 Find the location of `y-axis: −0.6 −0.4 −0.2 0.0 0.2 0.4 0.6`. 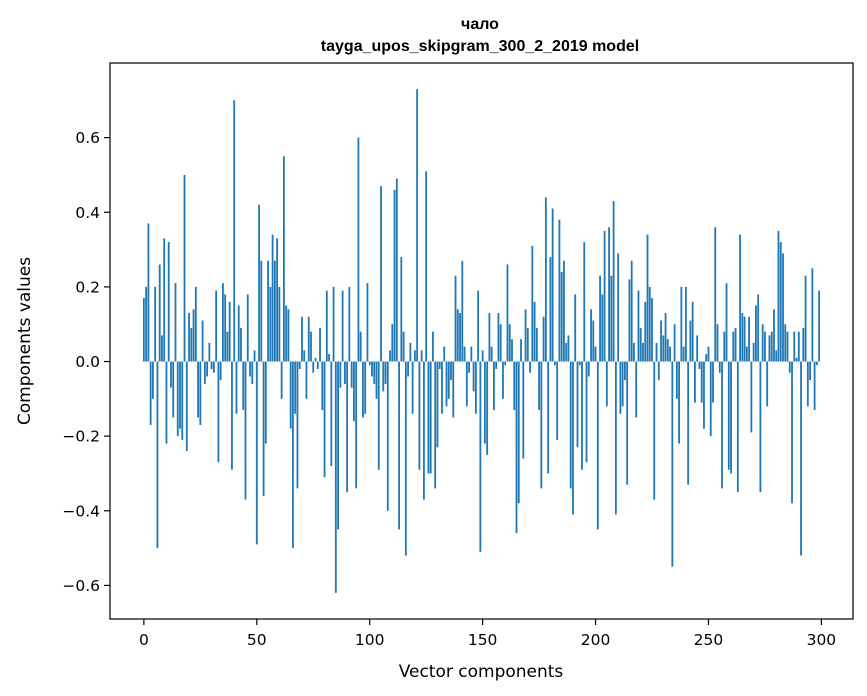

y-axis: −0.6 −0.4 −0.2 0.0 0.2 0.4 0.6 is located at coordinates (86, 362).